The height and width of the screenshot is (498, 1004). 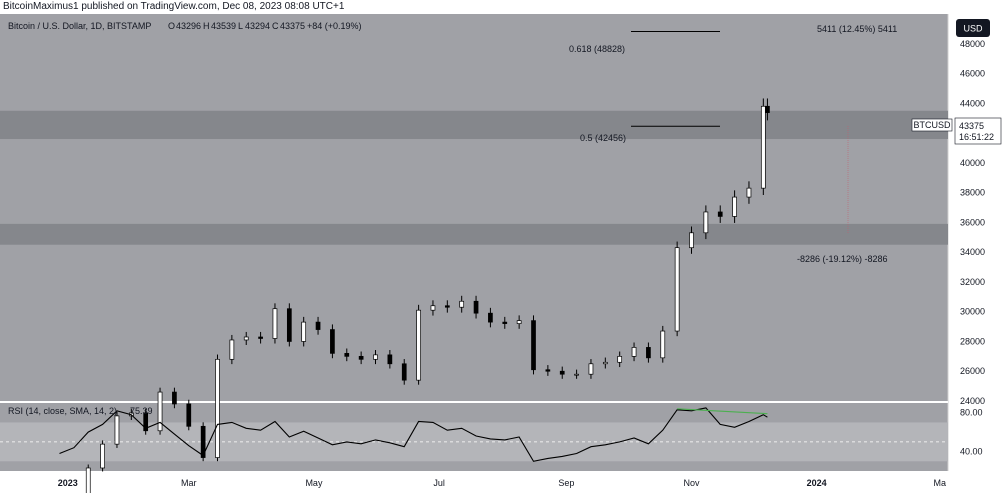 What do you see at coordinates (257, 26) in the screenshot?
I see `legend-l-value: 43294` at bounding box center [257, 26].